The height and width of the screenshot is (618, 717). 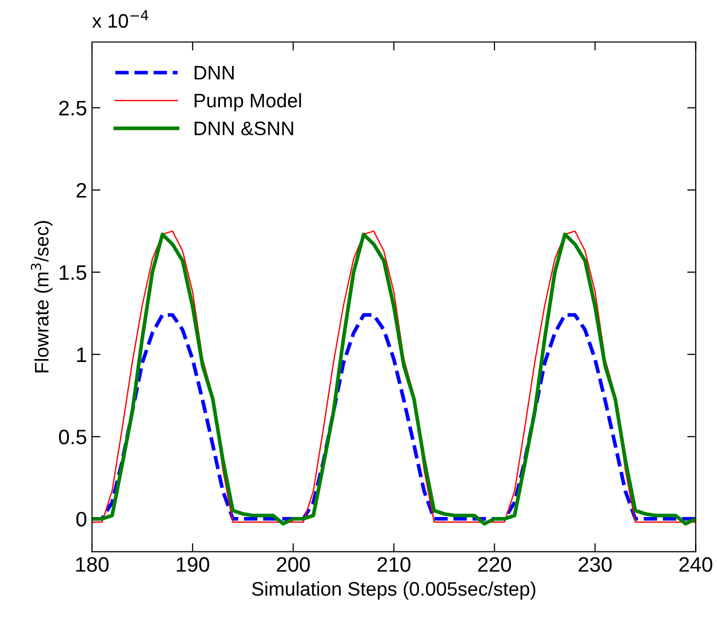 I want to click on x-tick-label: 230, so click(x=595, y=564).